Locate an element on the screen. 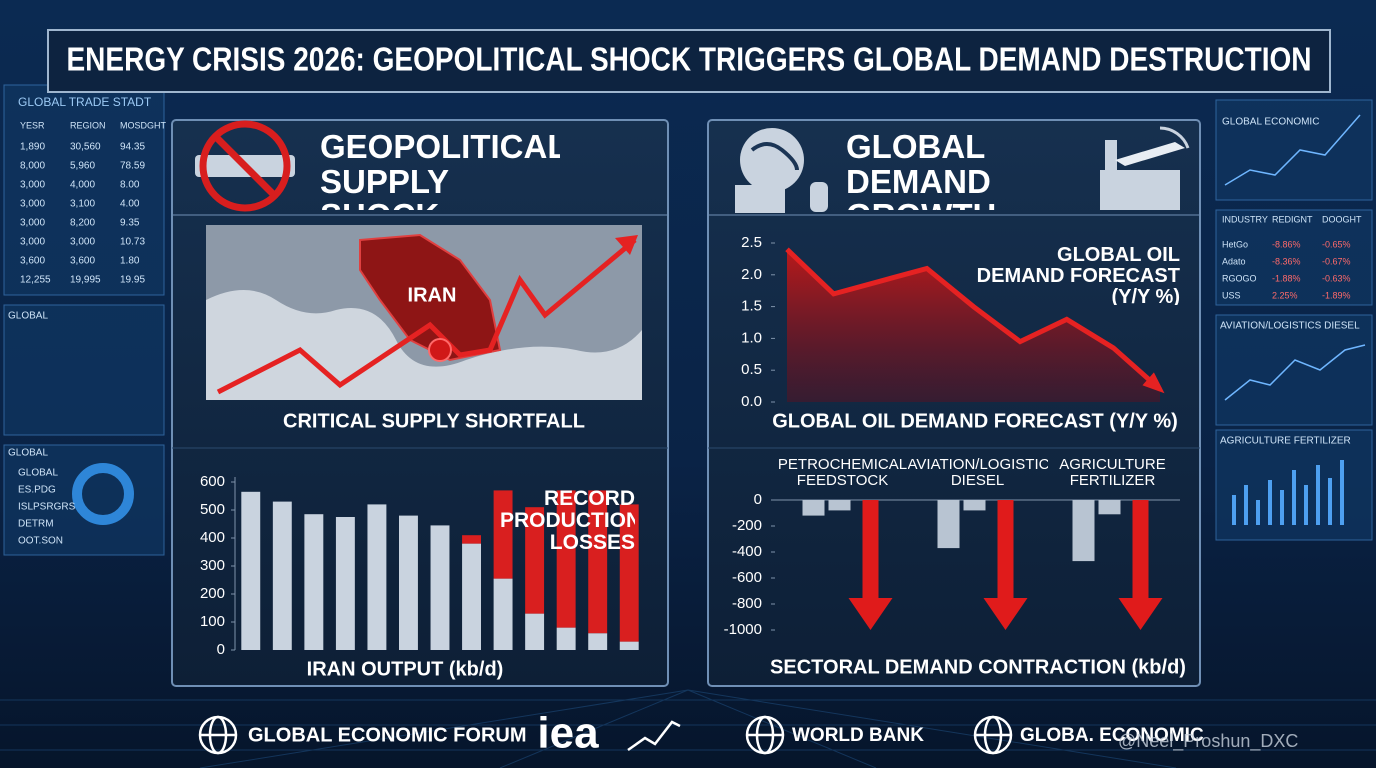 The image size is (1376, 768). table-cell: 19,995 is located at coordinates (85, 280).